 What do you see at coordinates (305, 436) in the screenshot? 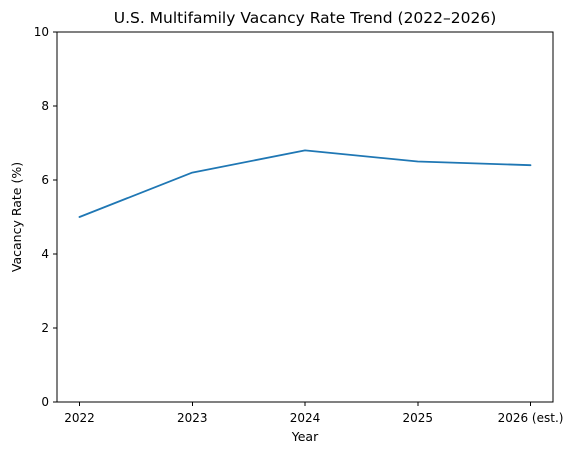
I see `x-axis-label: Year` at bounding box center [305, 436].